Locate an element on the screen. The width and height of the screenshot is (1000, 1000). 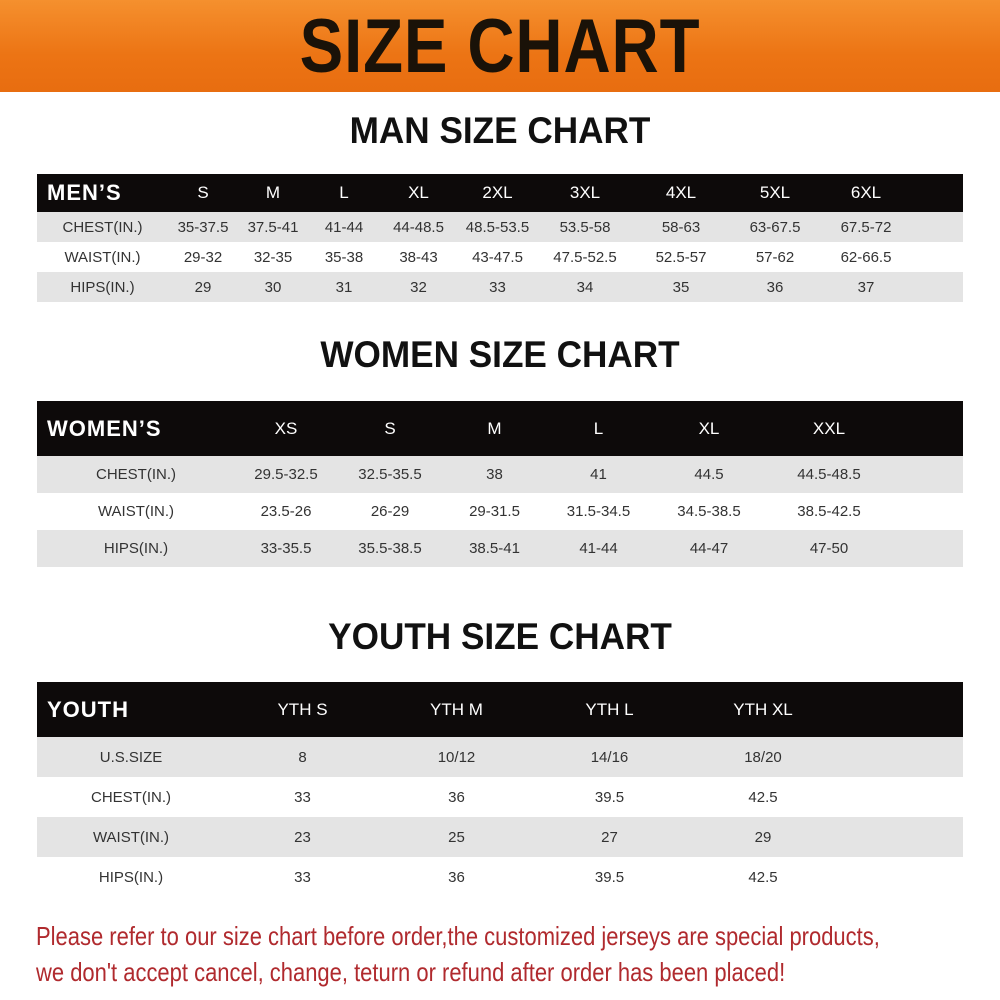
cell: 32.5-35.5 is located at coordinates (390, 474).